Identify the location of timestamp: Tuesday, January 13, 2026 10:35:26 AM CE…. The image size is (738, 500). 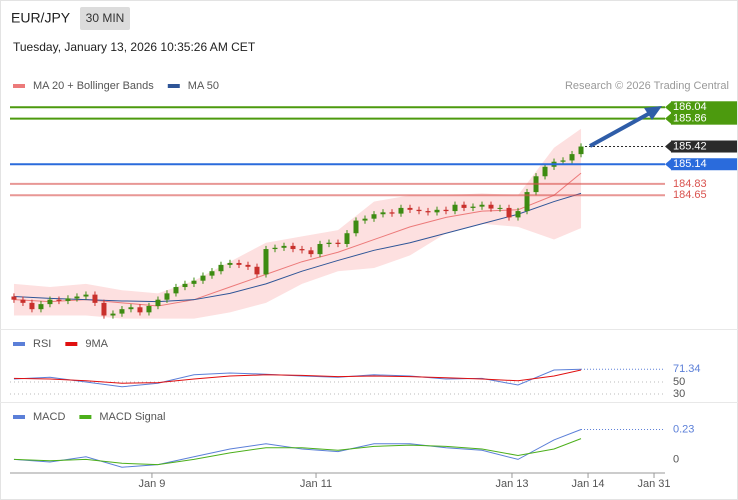
(134, 47).